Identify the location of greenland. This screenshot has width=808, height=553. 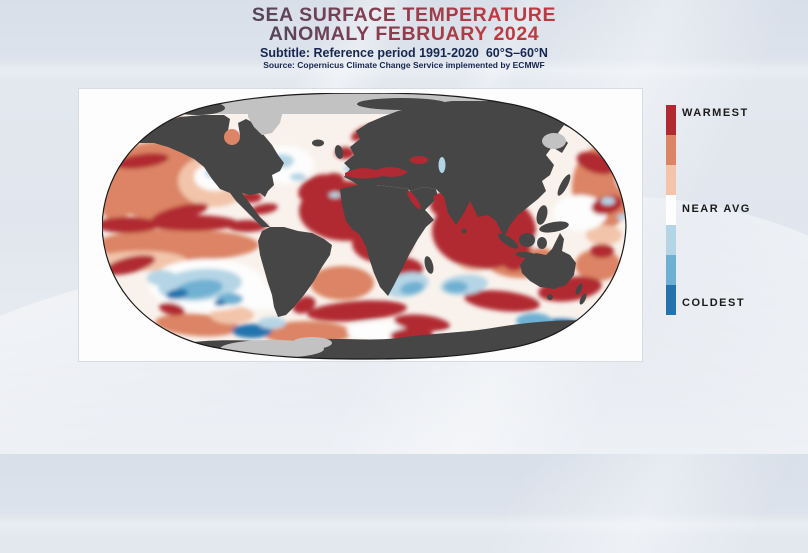
(265, 117).